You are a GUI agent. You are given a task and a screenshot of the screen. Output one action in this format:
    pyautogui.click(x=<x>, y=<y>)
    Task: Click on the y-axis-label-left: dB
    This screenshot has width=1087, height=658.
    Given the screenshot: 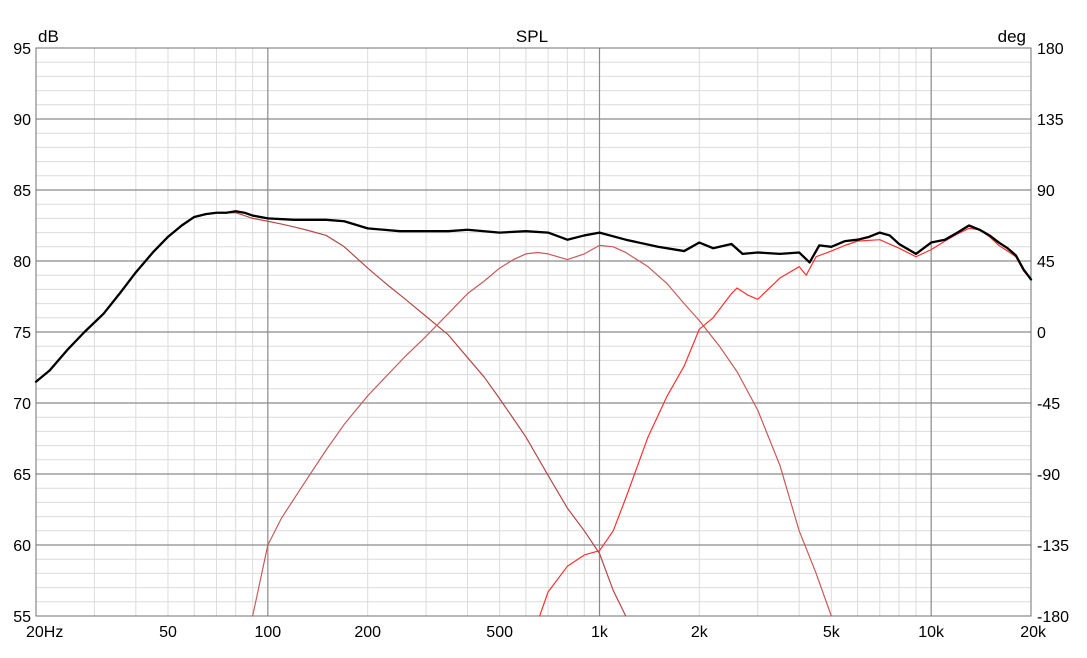 What is the action you would take?
    pyautogui.click(x=48, y=36)
    